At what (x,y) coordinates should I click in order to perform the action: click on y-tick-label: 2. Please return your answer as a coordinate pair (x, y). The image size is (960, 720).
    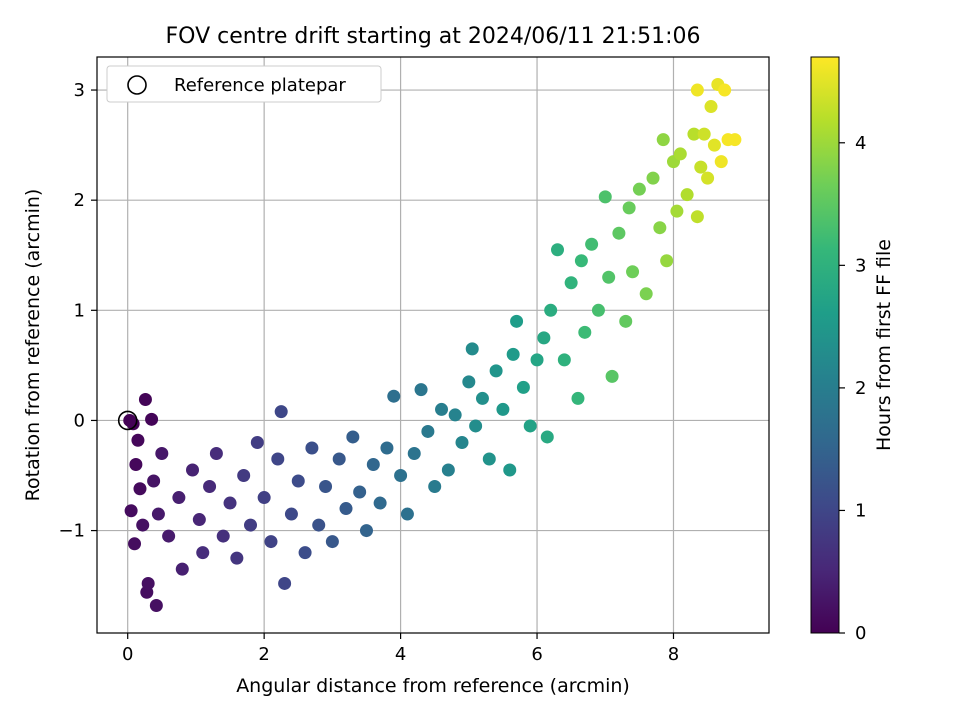
    Looking at the image, I should click on (79, 200).